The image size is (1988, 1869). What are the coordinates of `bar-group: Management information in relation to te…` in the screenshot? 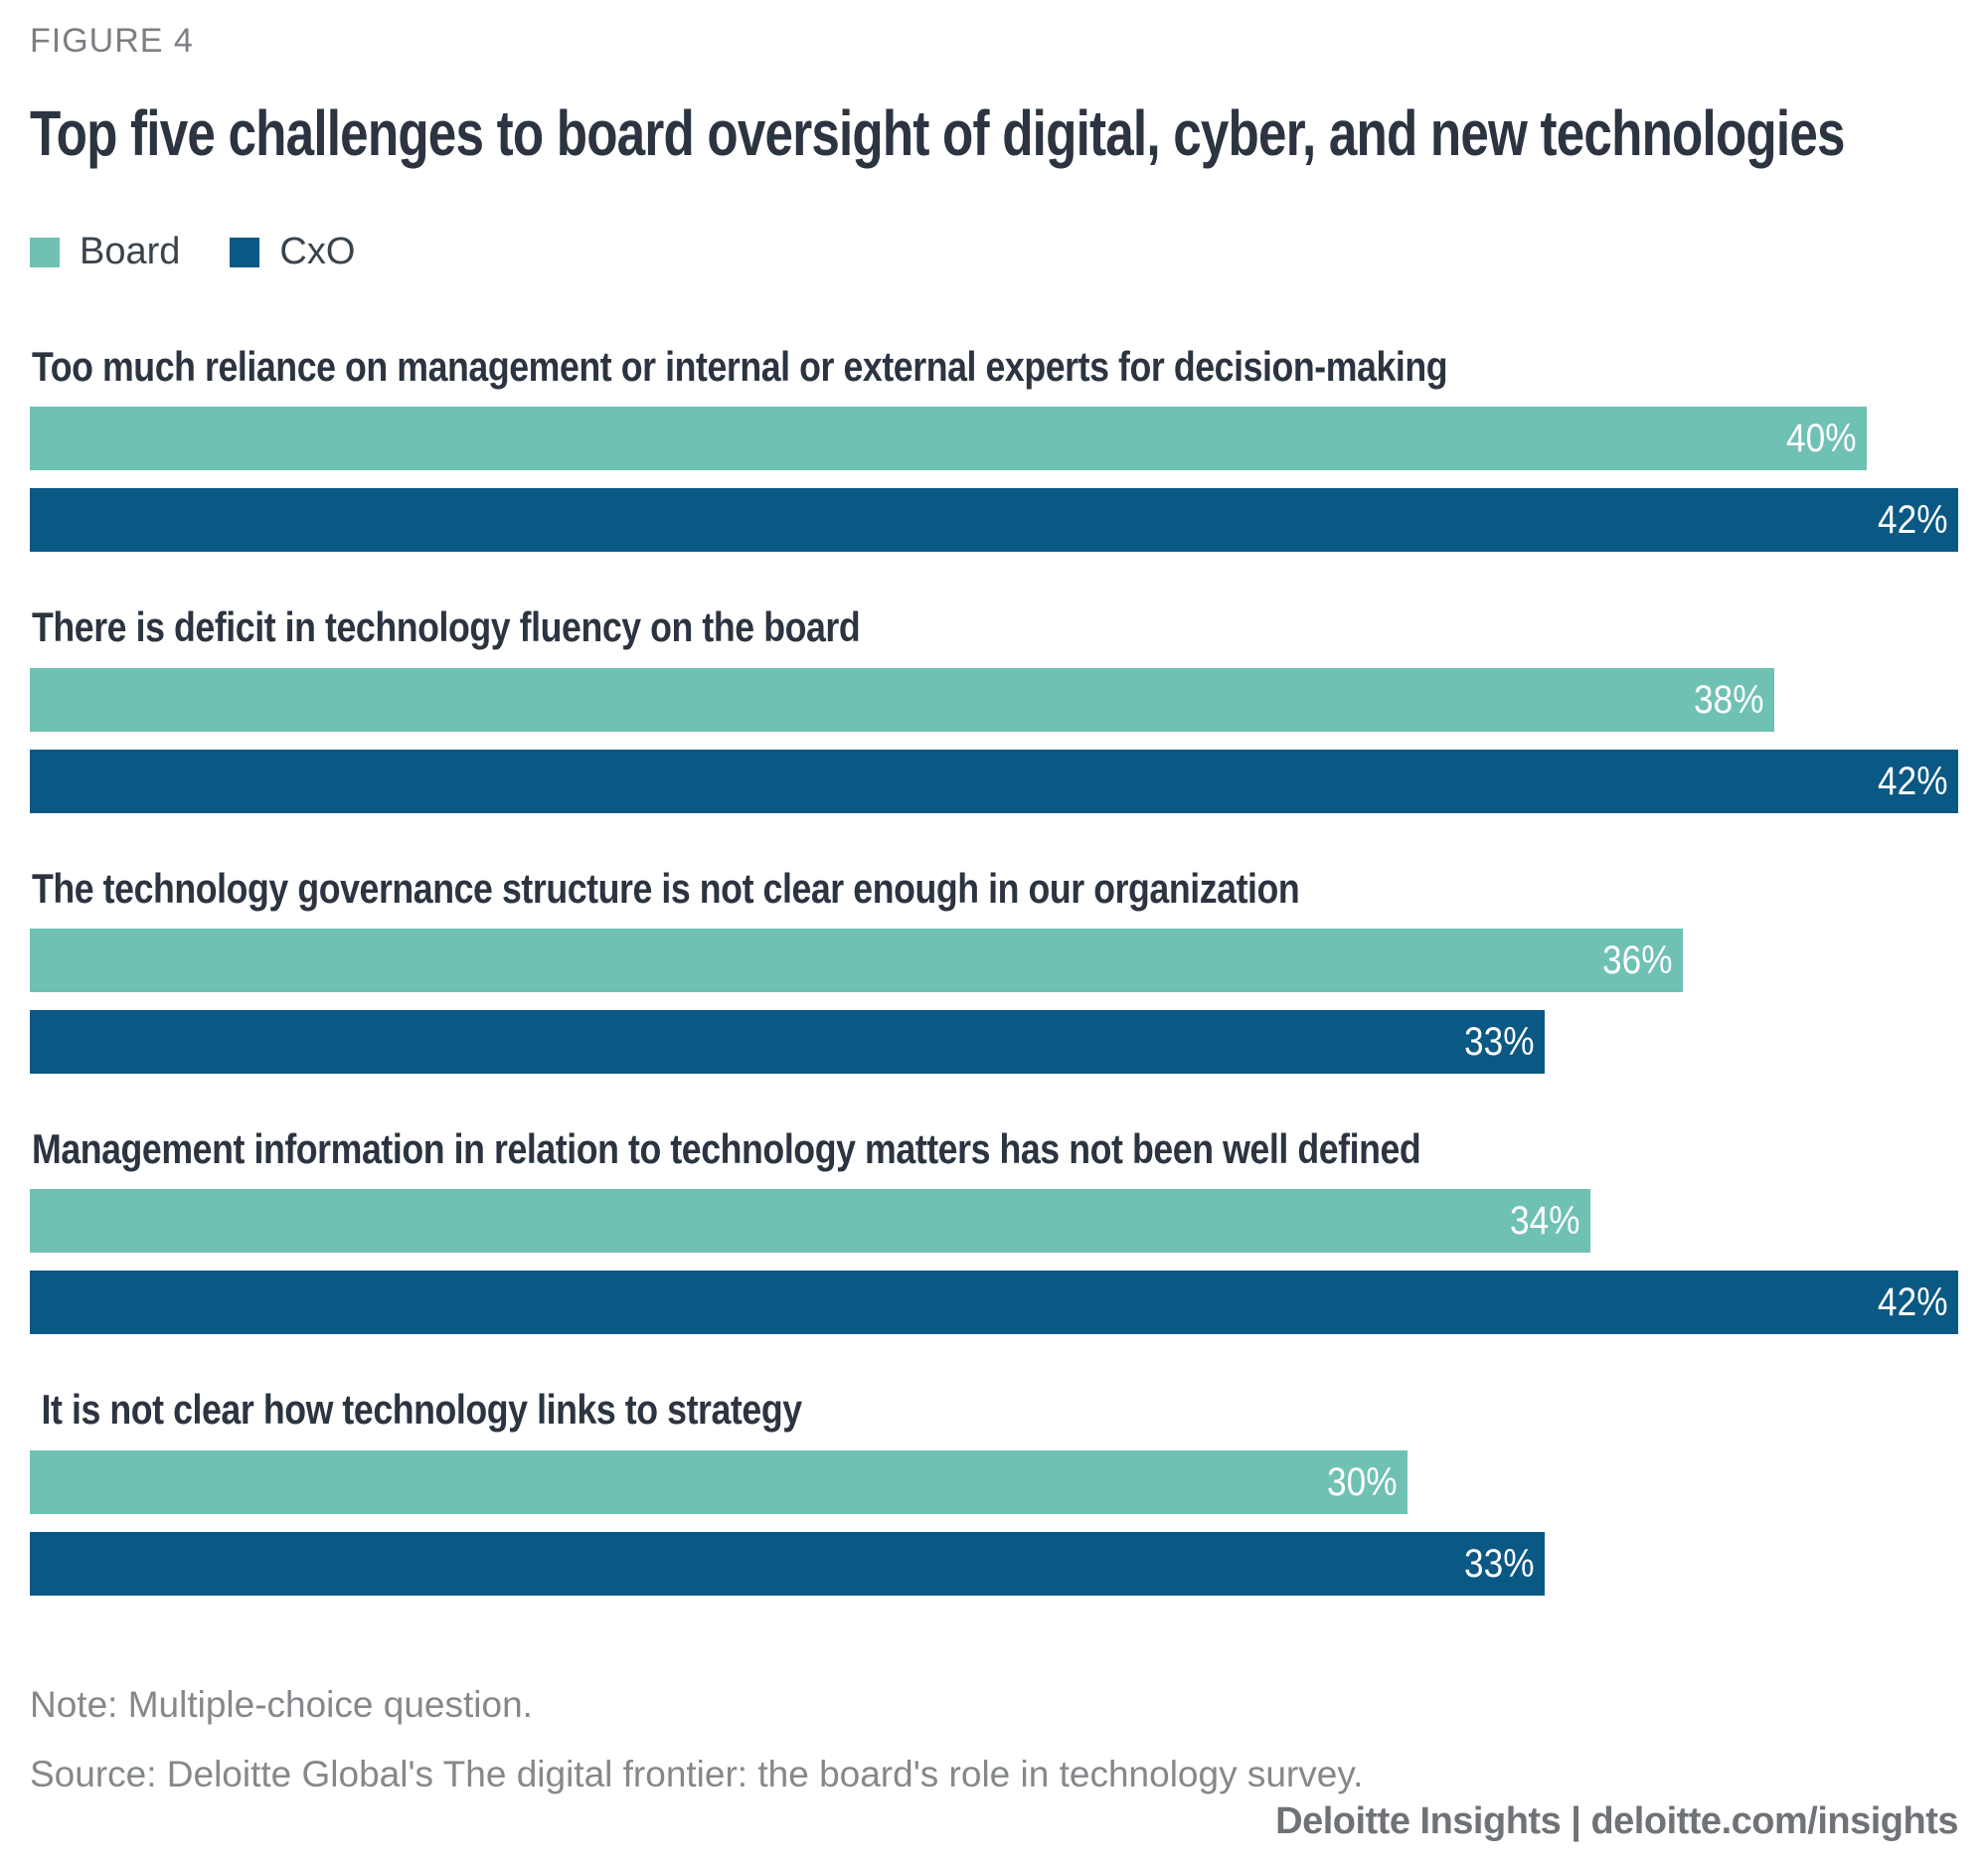 It's located at (994, 1230).